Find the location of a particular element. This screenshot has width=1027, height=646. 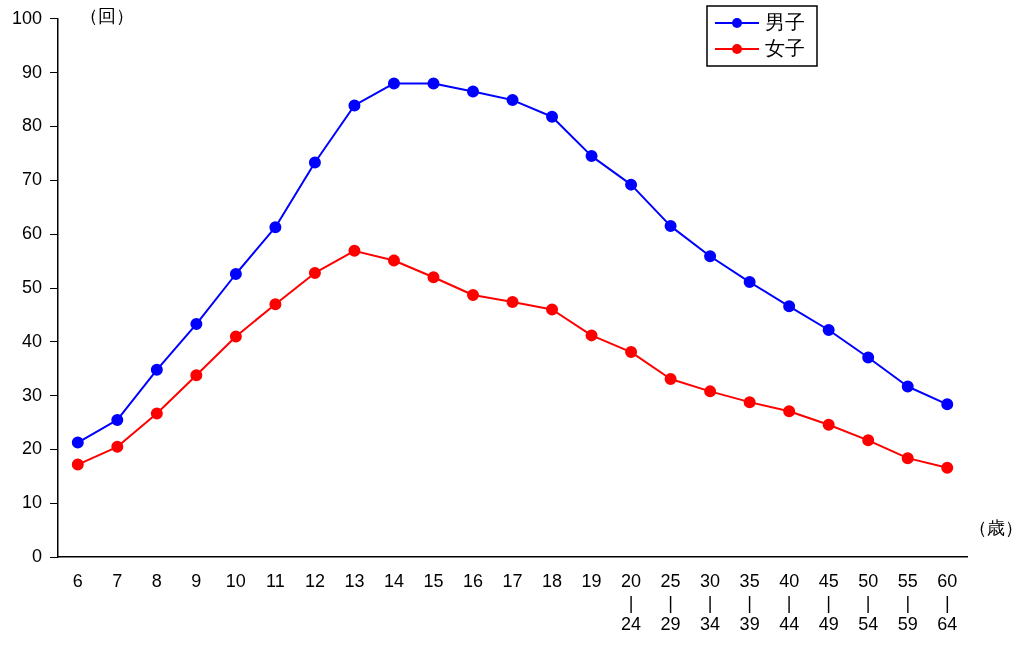

y-tick-label: 70 is located at coordinates (32, 179).